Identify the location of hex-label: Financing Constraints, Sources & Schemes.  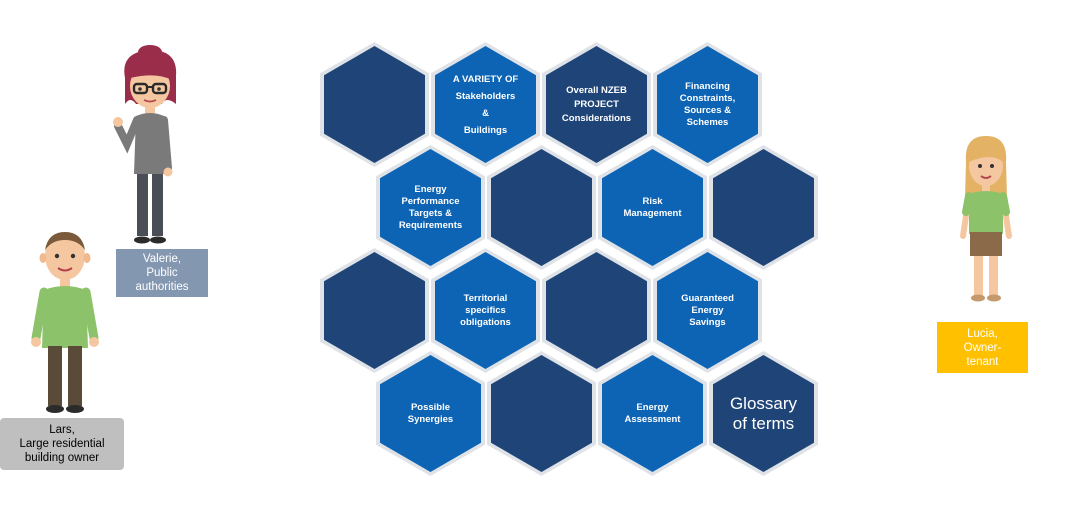
(707, 104).